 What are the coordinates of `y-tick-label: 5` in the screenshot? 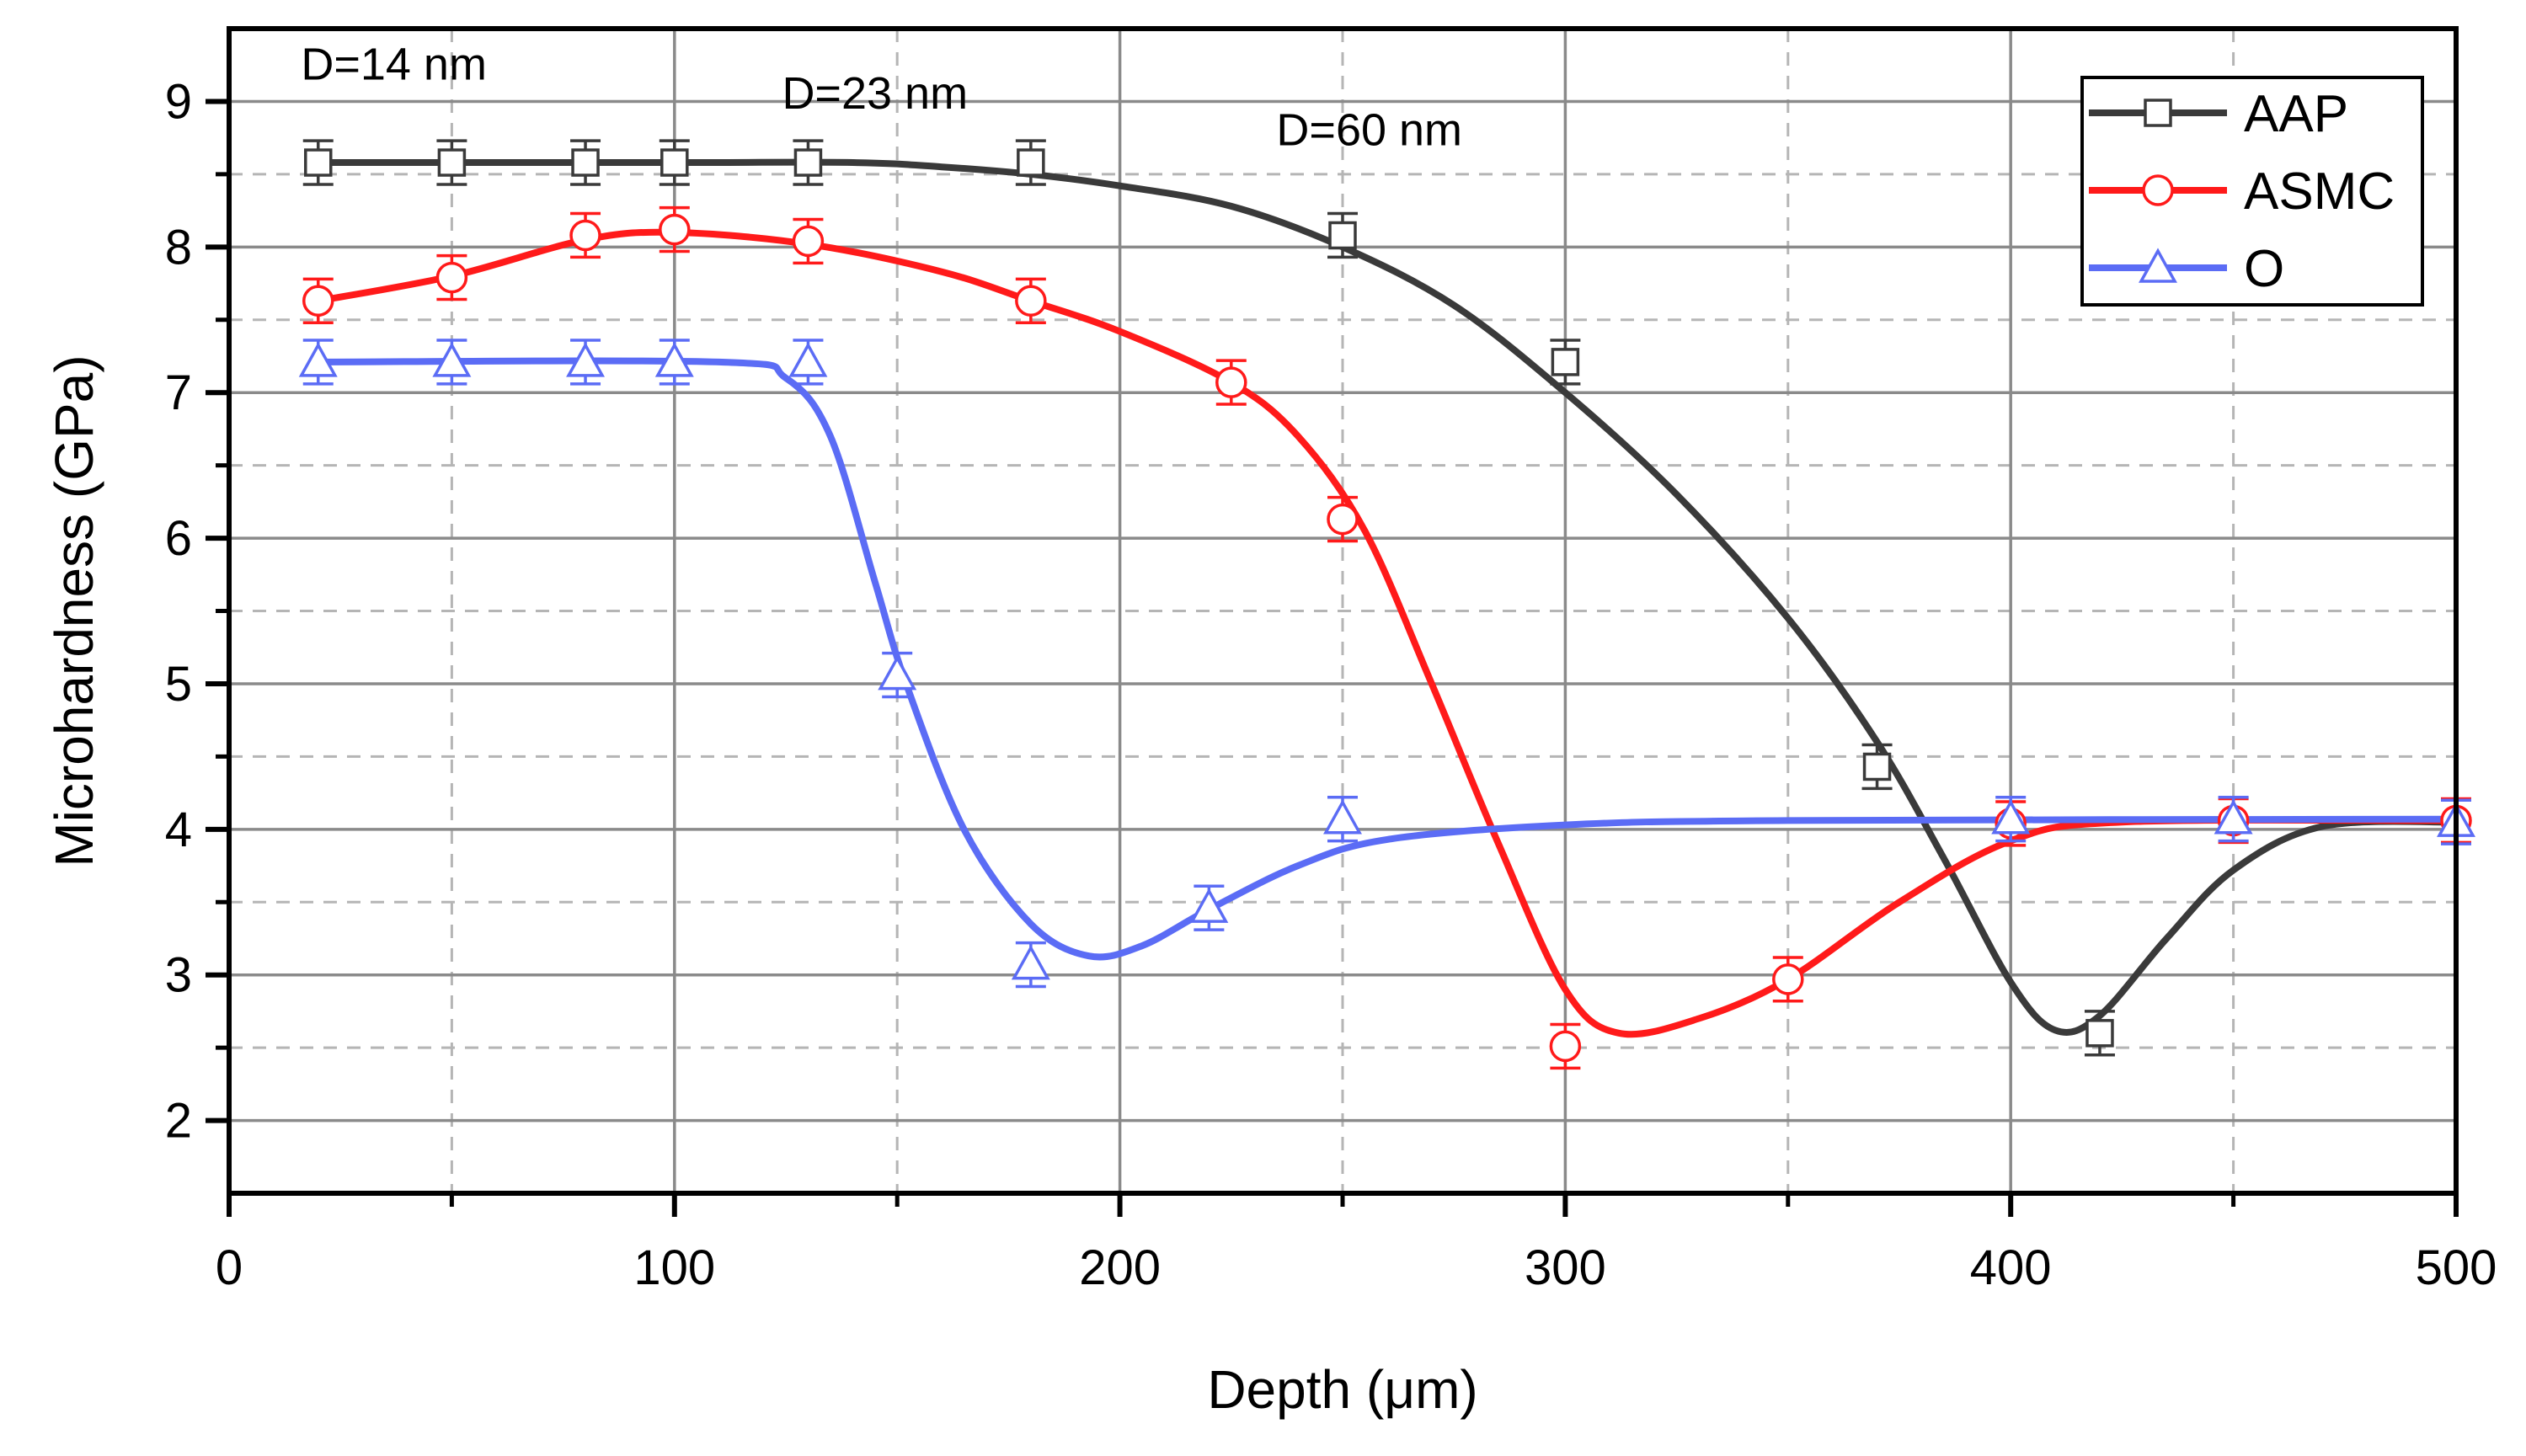 It's located at (178, 684).